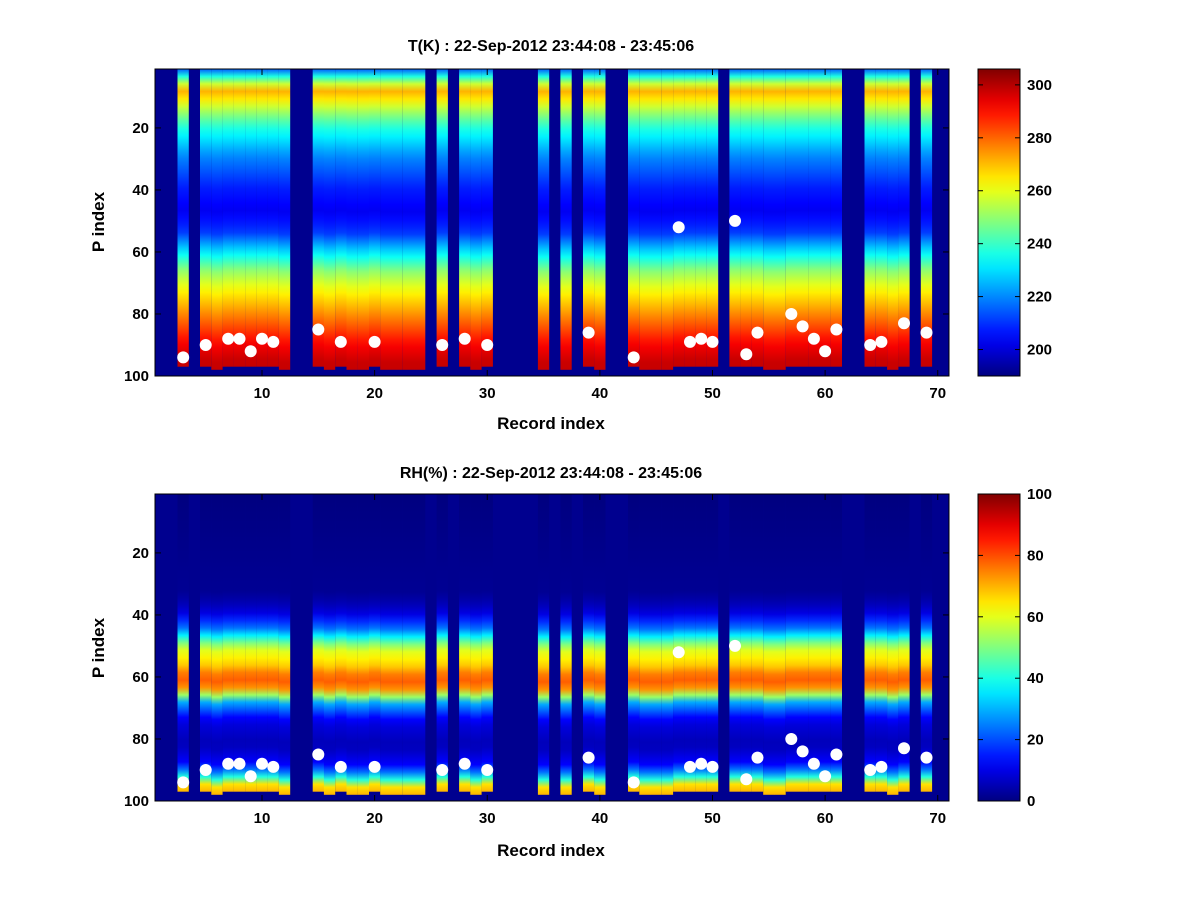 This screenshot has width=1200, height=900. Describe the element at coordinates (551, 46) in the screenshot. I see `temperature-title: T(K) : 22-Sep-2012 23:44:08 - 23:45:06` at that location.